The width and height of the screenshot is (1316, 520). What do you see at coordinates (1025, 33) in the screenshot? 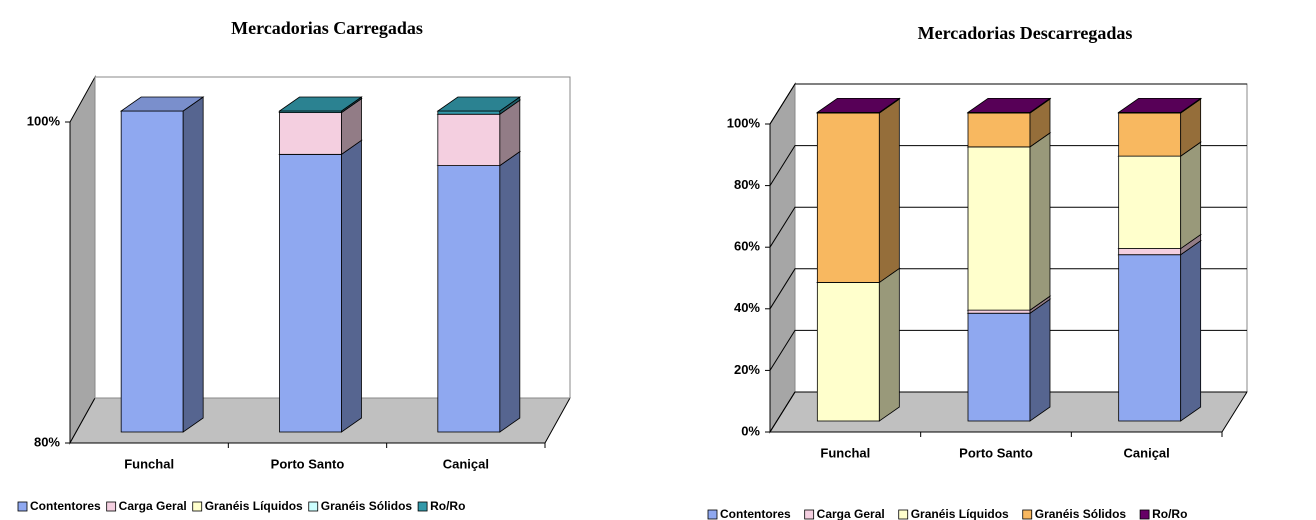
I see `chart-title: Mercadorias Descarregadas` at bounding box center [1025, 33].